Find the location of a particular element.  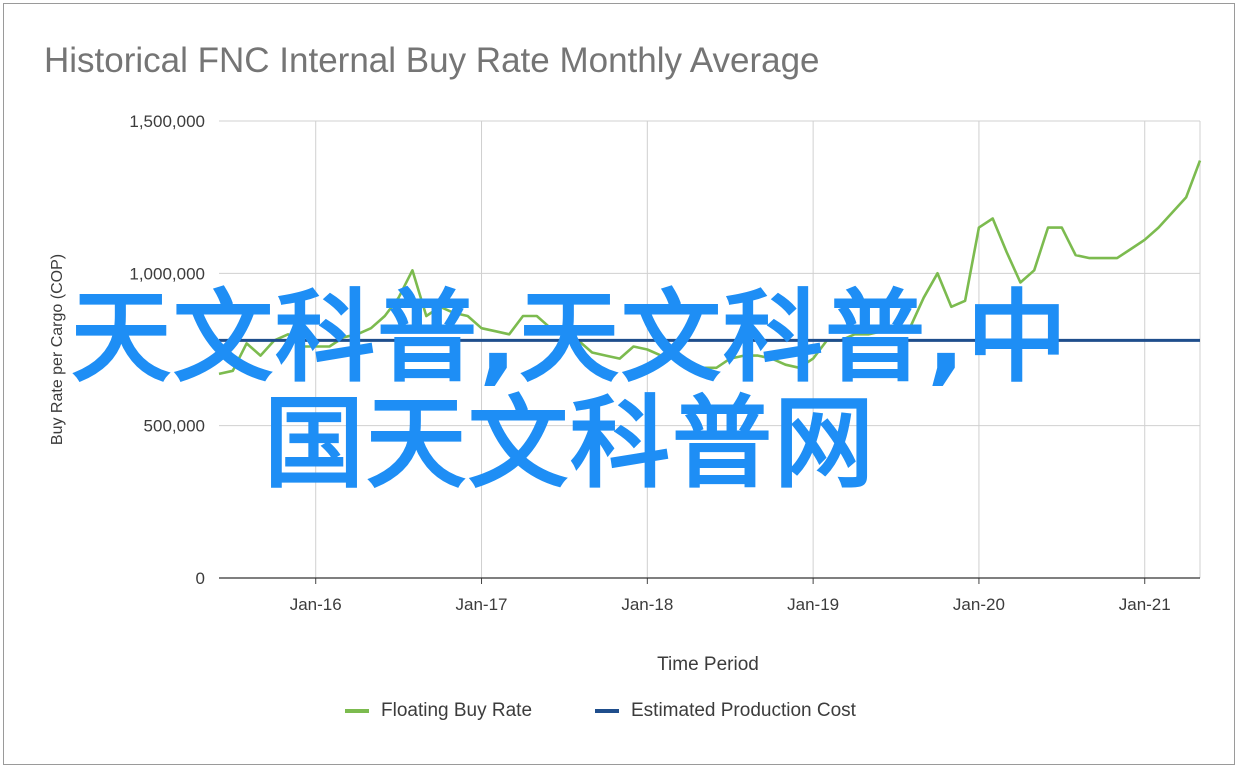

legend-item-floating-buy-rate: Floating Buy Rate is located at coordinates (438, 711).